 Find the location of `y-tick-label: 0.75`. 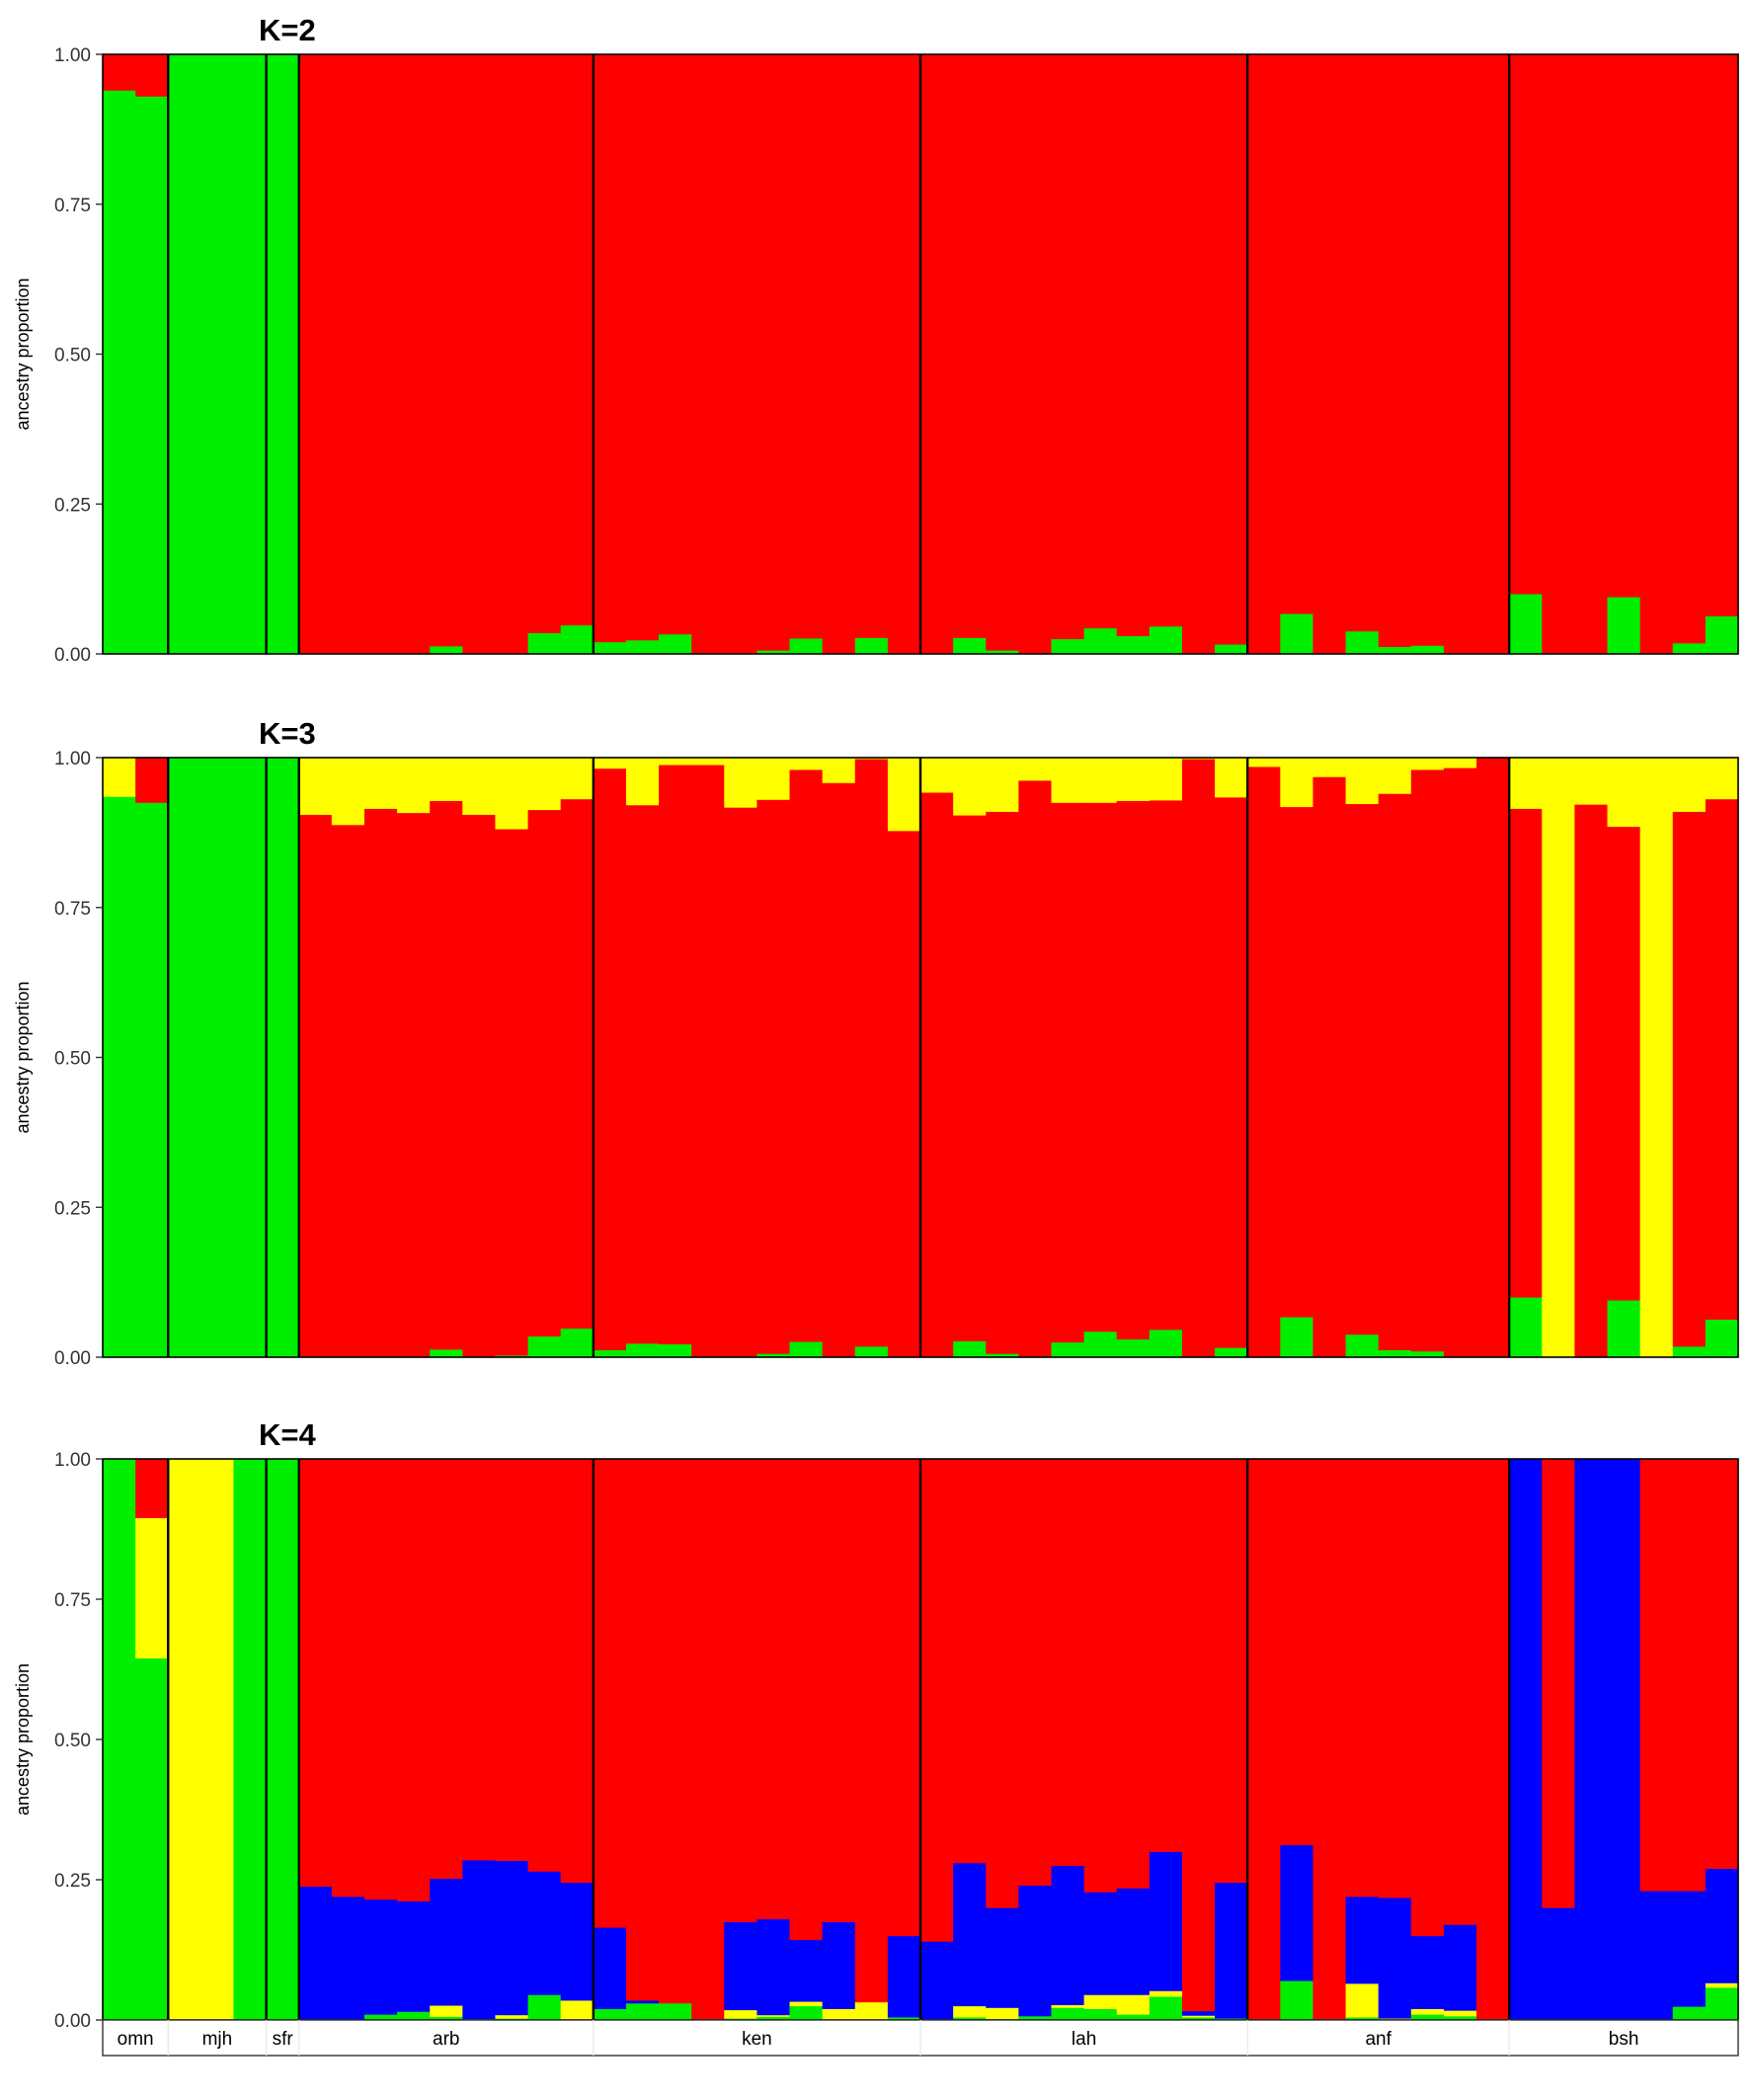

y-tick-label: 0.75 is located at coordinates (72, 206).